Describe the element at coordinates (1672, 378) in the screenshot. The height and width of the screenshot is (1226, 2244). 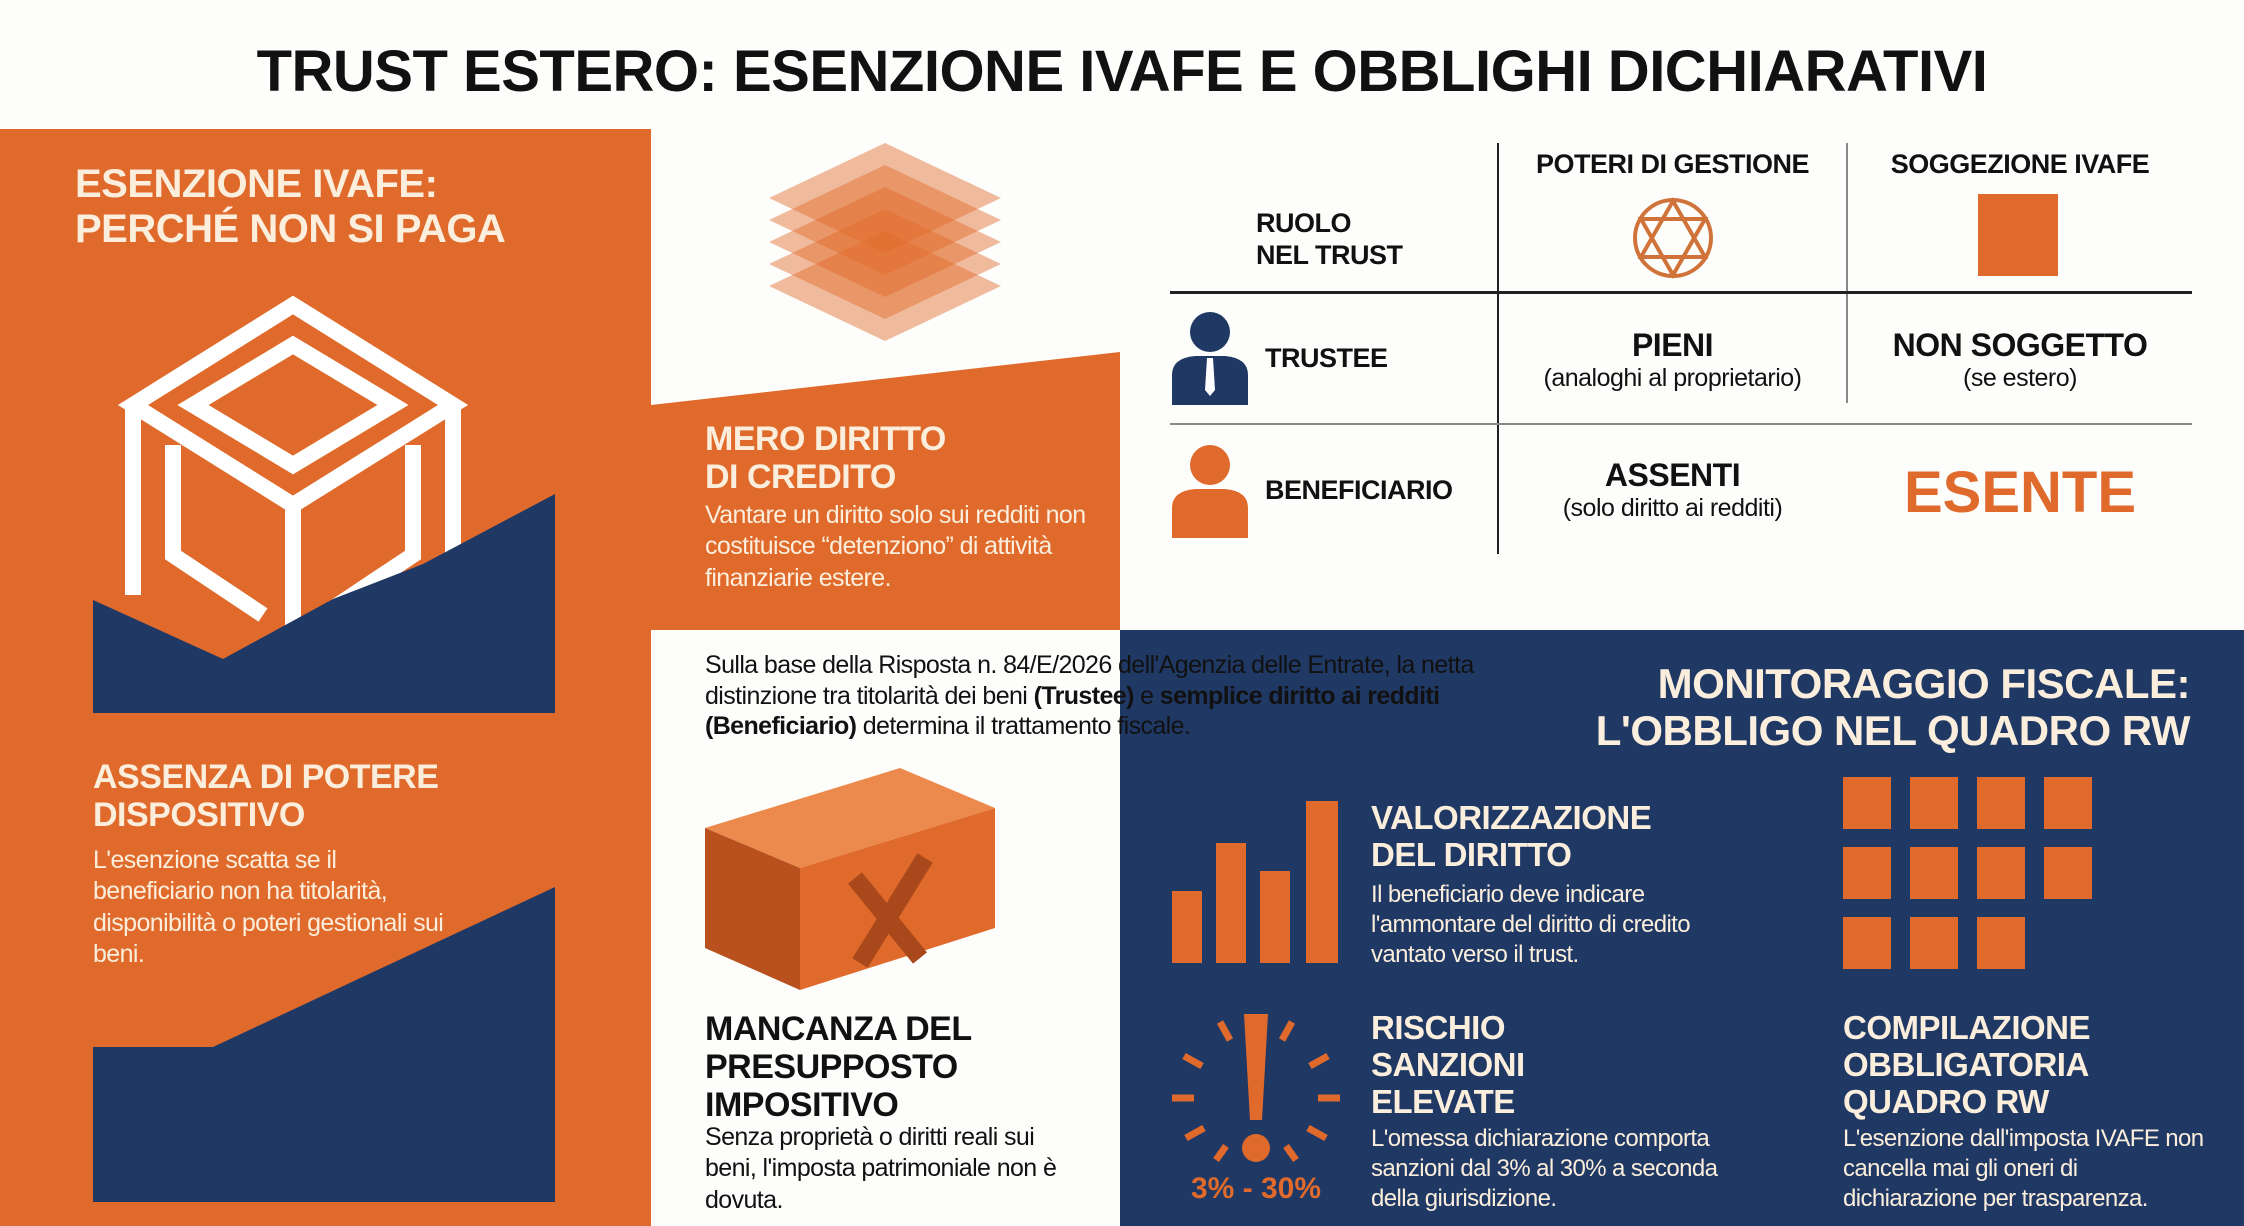
I see `trustee-powers-note: (analoghi al proprietario)` at that location.